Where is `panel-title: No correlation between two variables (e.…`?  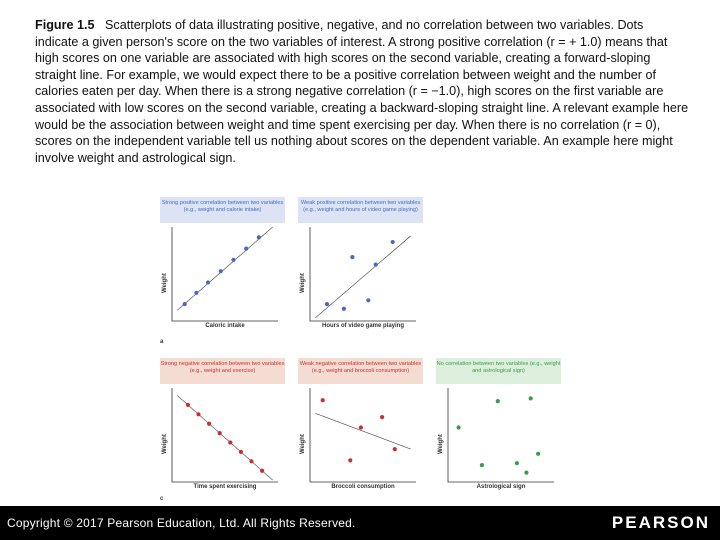 panel-title: No correlation between two variables (e.… is located at coordinates (498, 367).